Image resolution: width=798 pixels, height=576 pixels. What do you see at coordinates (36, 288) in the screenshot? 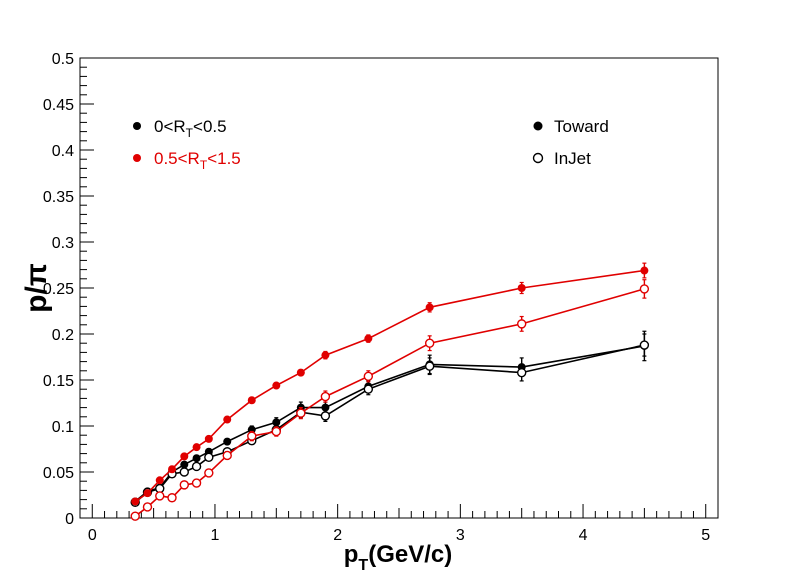
I see `y-axis-title: p/π` at bounding box center [36, 288].